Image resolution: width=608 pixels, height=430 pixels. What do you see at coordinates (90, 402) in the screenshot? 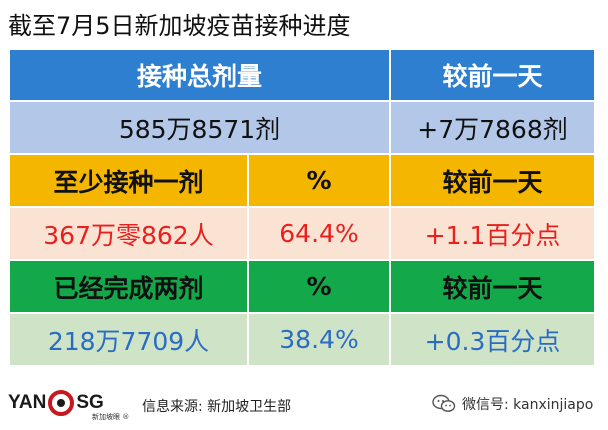
I see `logo-text-right: SG` at bounding box center [90, 402].